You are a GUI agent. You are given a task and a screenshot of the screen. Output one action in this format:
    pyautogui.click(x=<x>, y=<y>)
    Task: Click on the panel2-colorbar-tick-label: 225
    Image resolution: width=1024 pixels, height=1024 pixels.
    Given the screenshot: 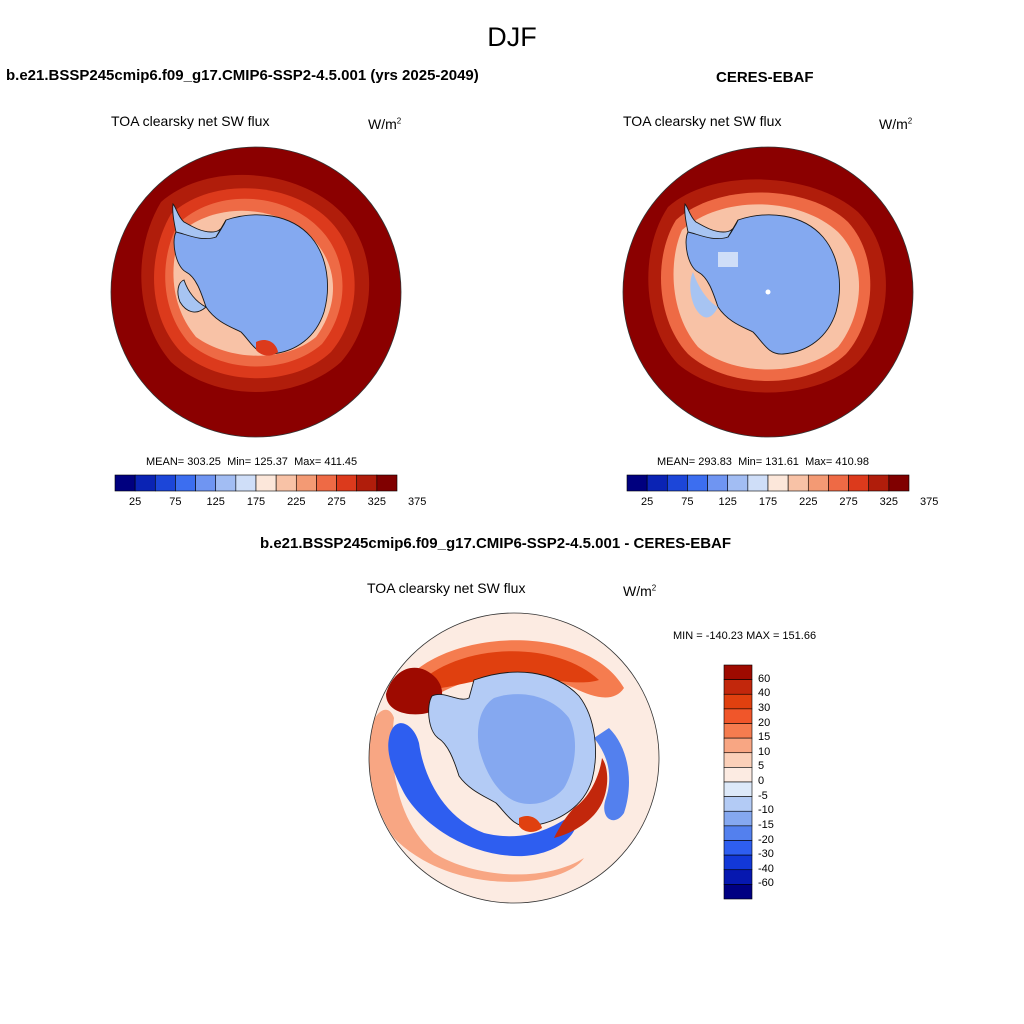 What is the action you would take?
    pyautogui.click(x=808, y=502)
    